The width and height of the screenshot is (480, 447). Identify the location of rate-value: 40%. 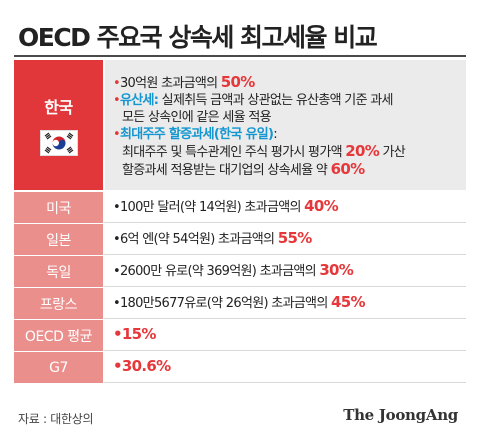
(321, 206).